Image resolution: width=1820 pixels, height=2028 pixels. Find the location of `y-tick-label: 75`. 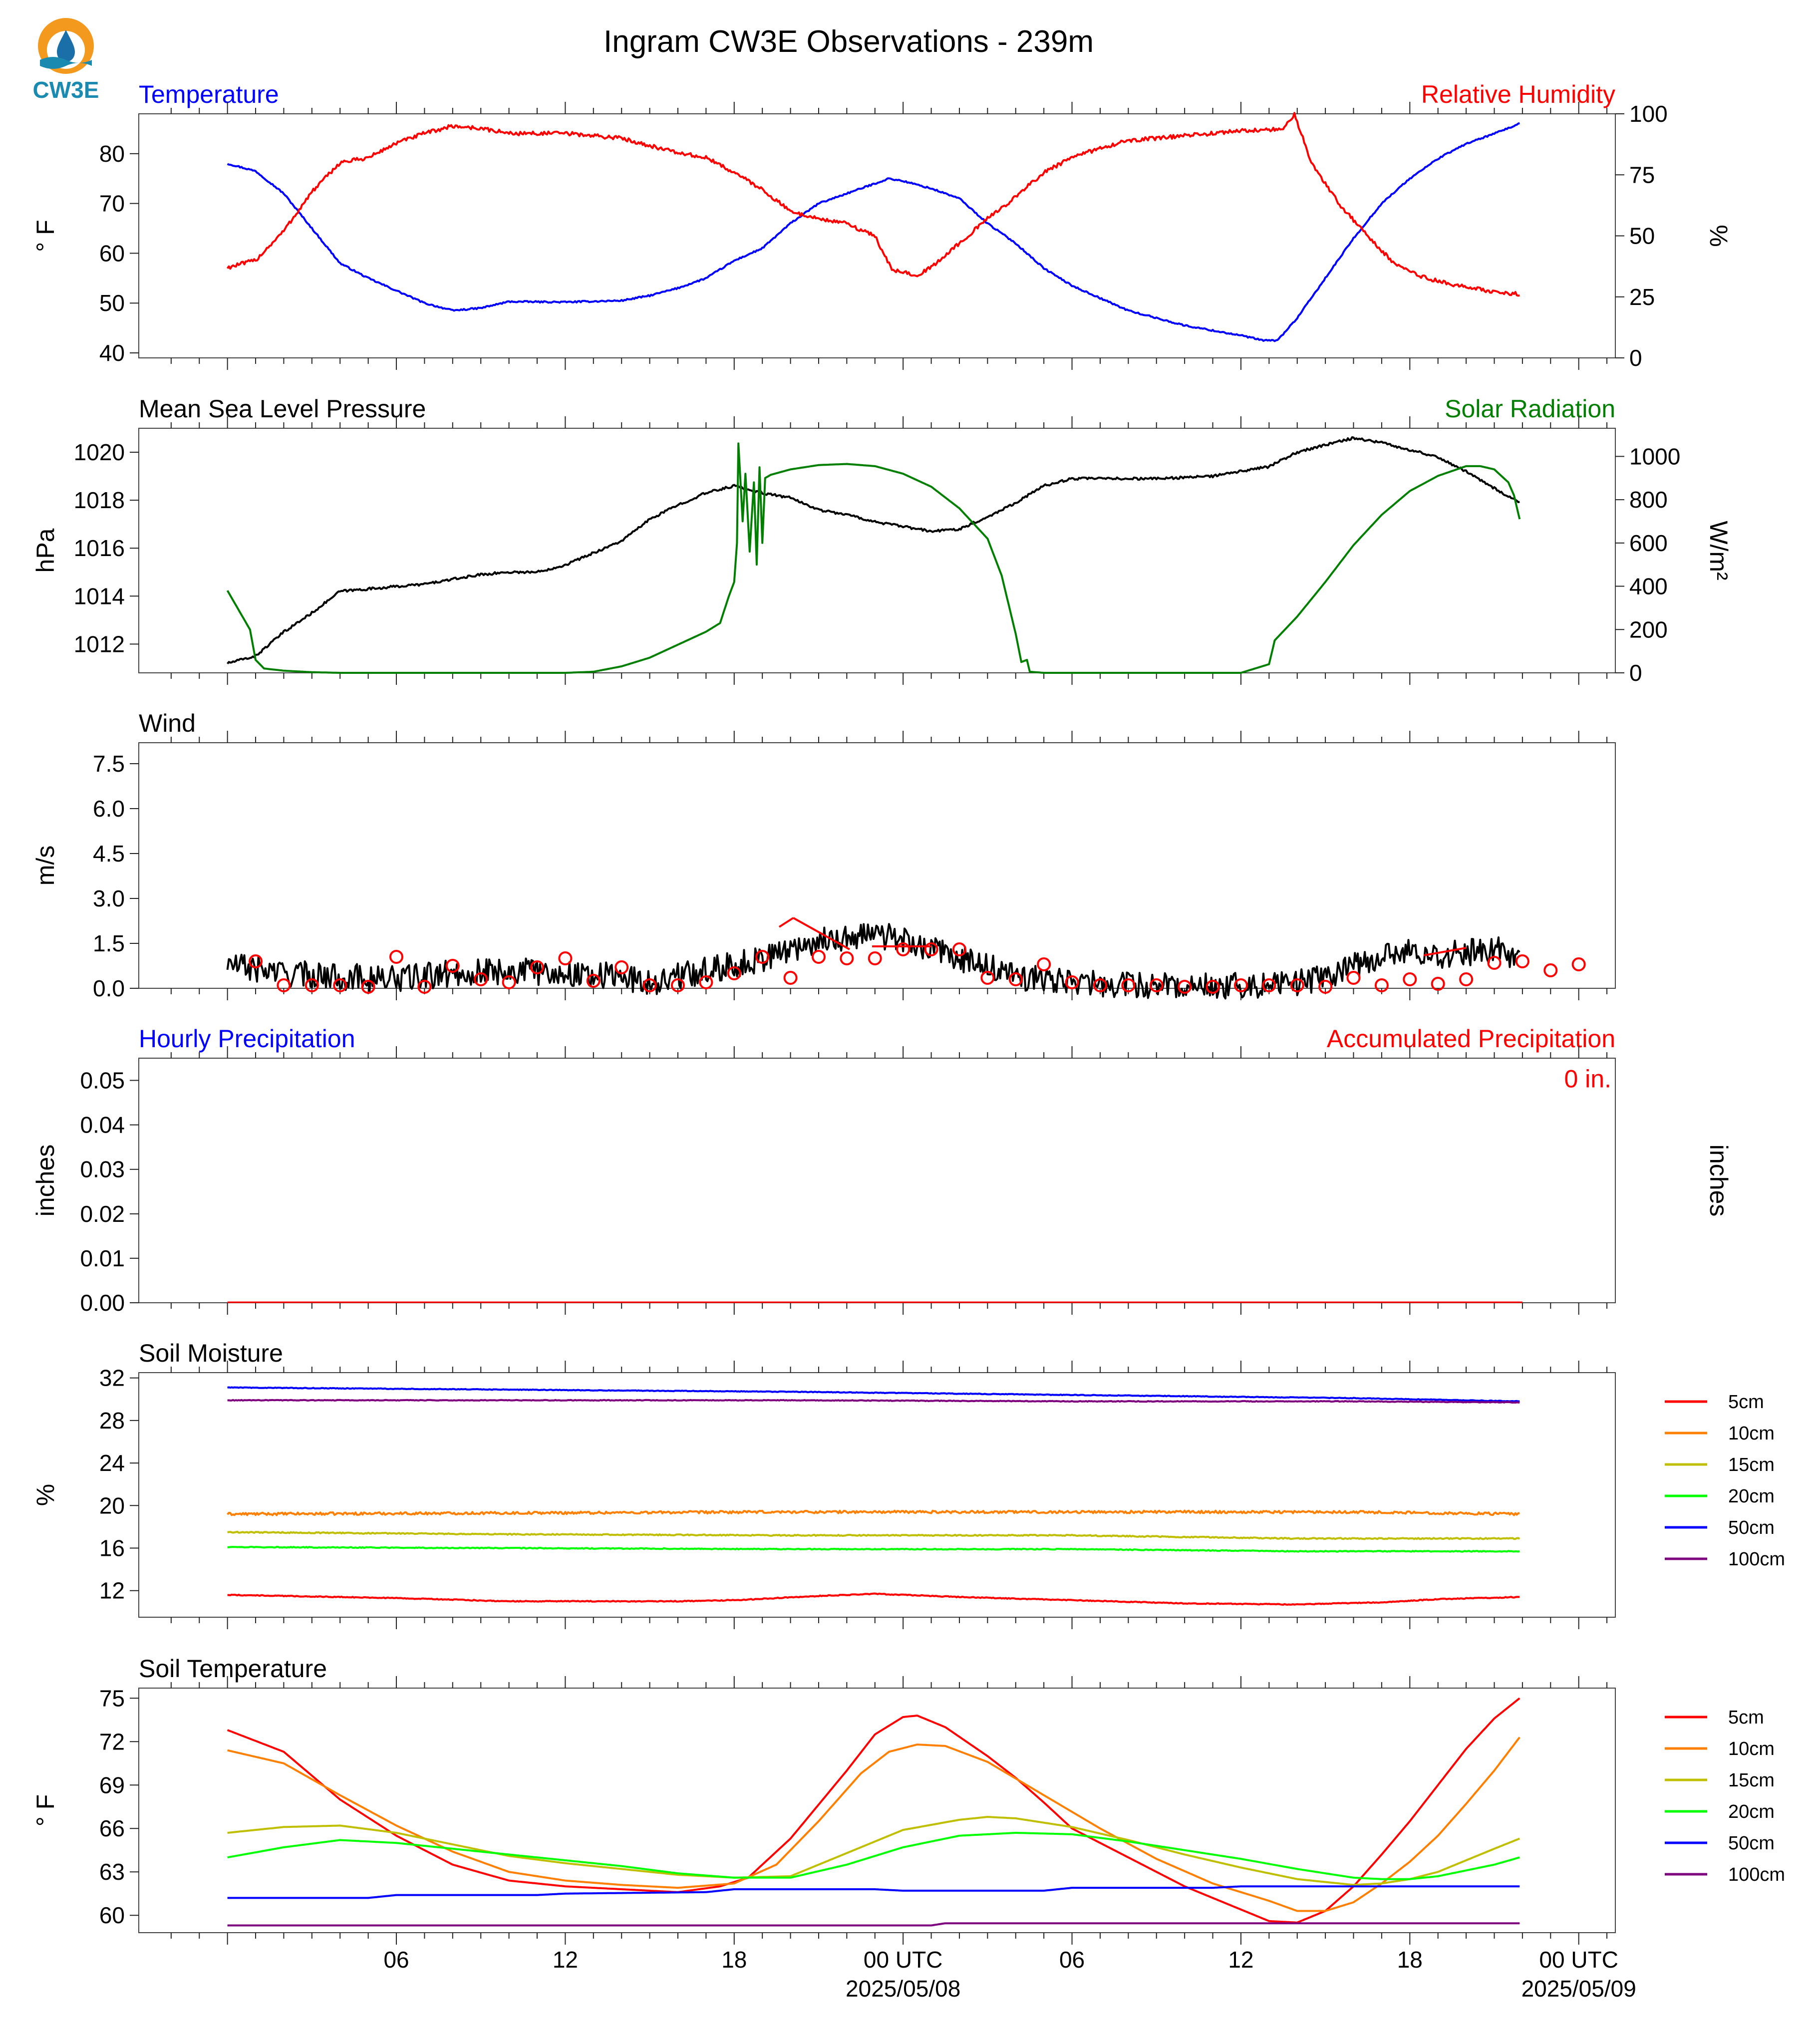

y-tick-label: 75 is located at coordinates (112, 1698).